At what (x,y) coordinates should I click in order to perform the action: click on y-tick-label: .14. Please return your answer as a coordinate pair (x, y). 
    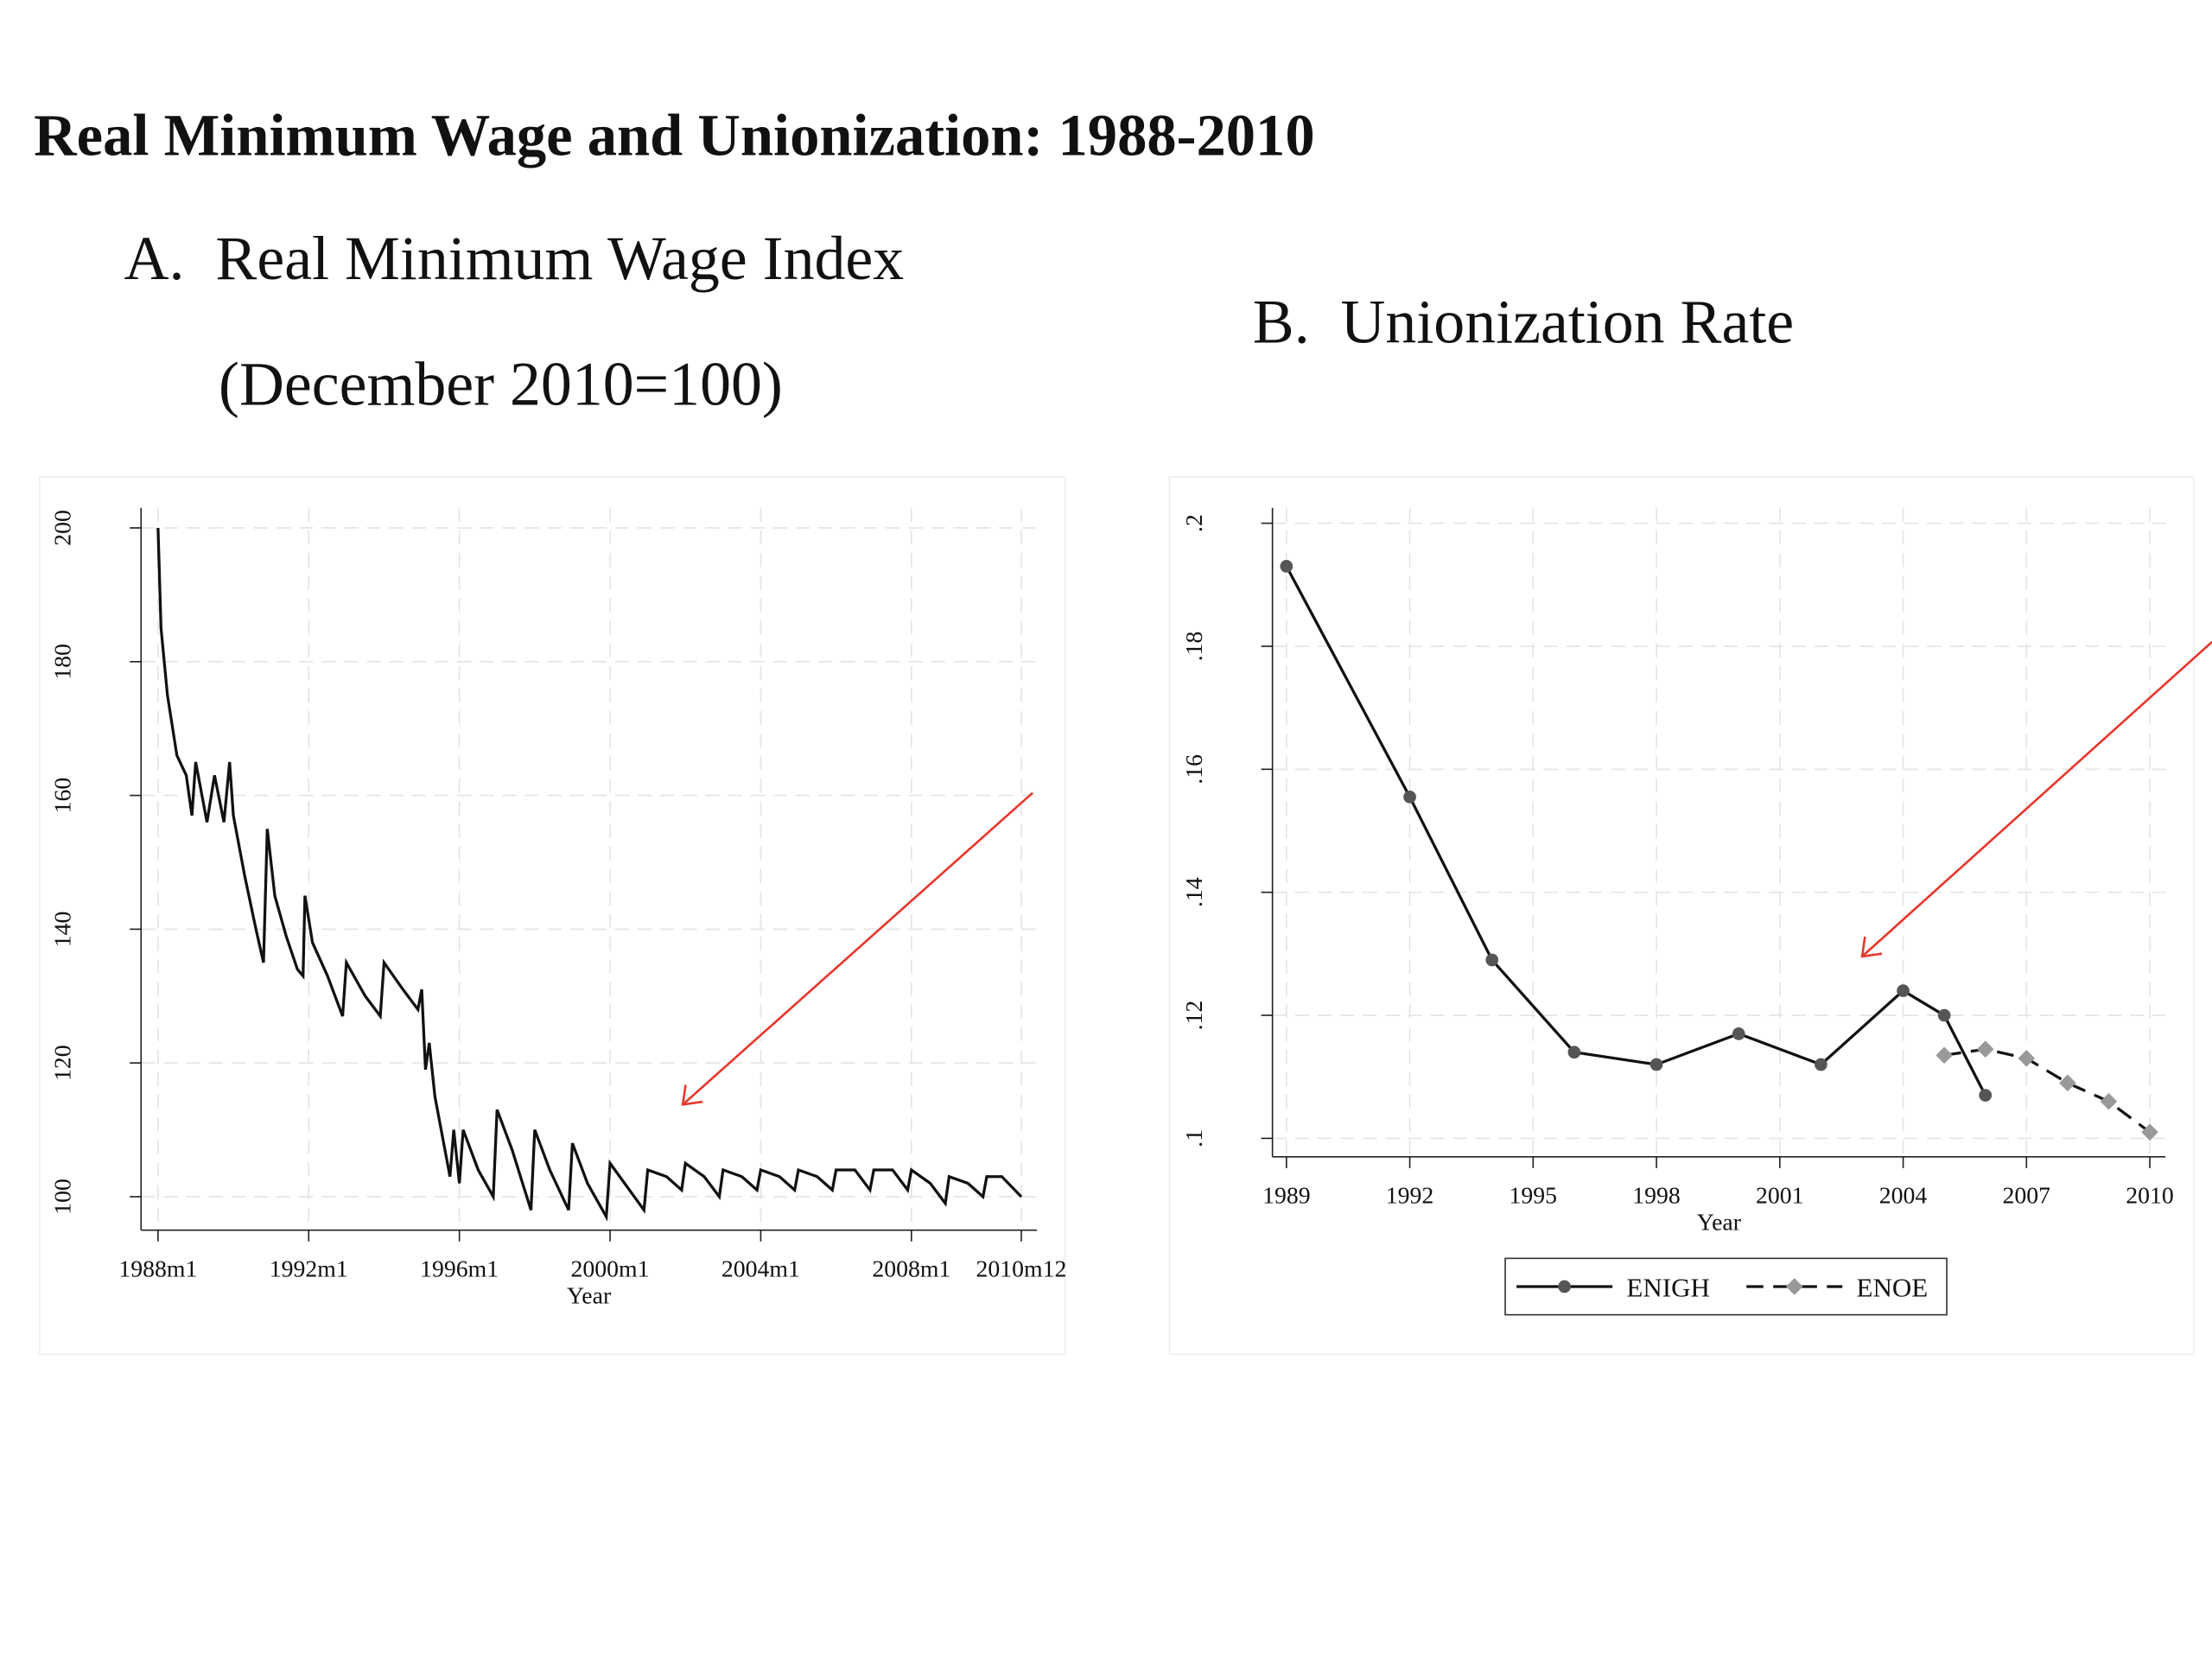
    Looking at the image, I should click on (1194, 892).